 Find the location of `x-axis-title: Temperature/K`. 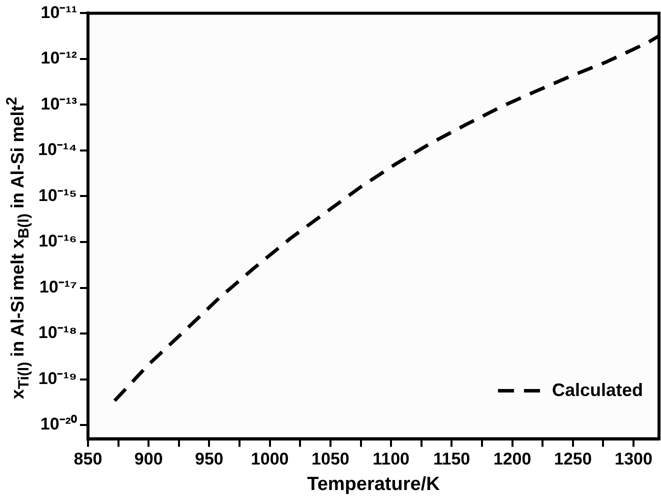

x-axis-title: Temperature/K is located at coordinates (373, 484).